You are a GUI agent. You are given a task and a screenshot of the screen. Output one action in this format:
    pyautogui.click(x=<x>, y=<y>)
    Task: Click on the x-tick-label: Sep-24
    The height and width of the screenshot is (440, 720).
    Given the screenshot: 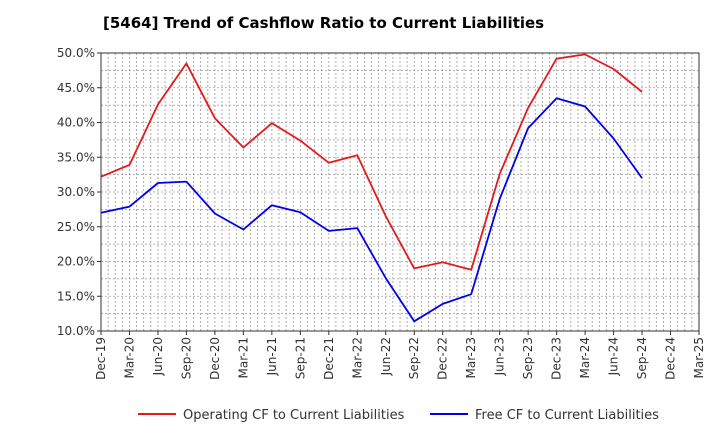 What is the action you would take?
    pyautogui.click(x=642, y=358)
    